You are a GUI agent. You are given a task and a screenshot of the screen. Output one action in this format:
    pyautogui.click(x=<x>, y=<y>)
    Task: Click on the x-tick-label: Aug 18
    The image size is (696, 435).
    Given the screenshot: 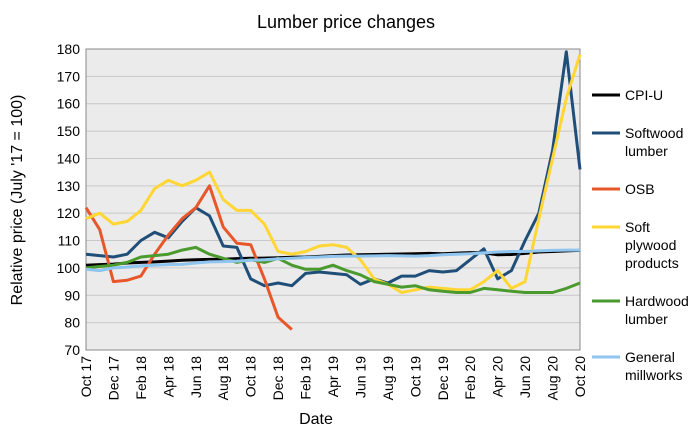 What is the action you would take?
    pyautogui.click(x=223, y=378)
    